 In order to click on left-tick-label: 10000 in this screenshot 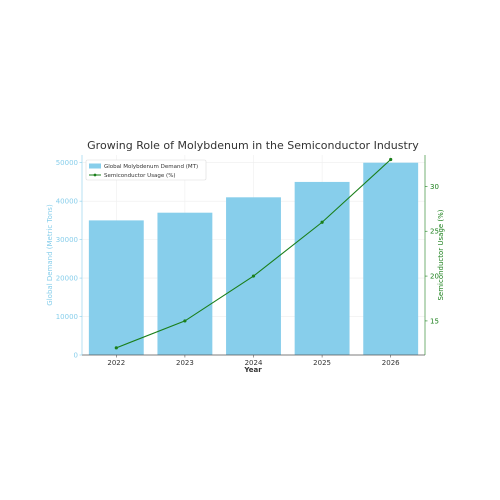, I will do `click(67, 317)`.